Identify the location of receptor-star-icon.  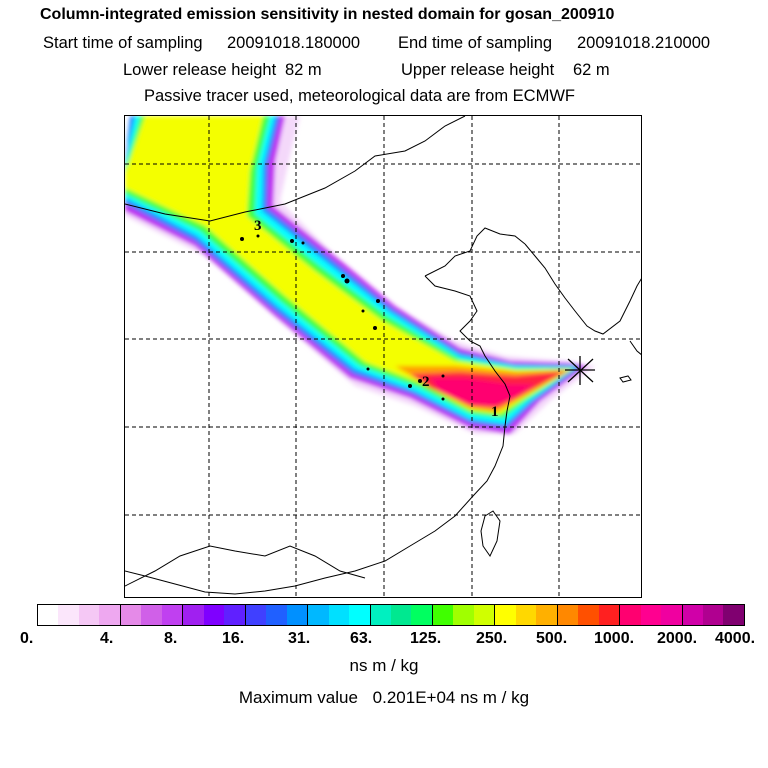
(580, 370).